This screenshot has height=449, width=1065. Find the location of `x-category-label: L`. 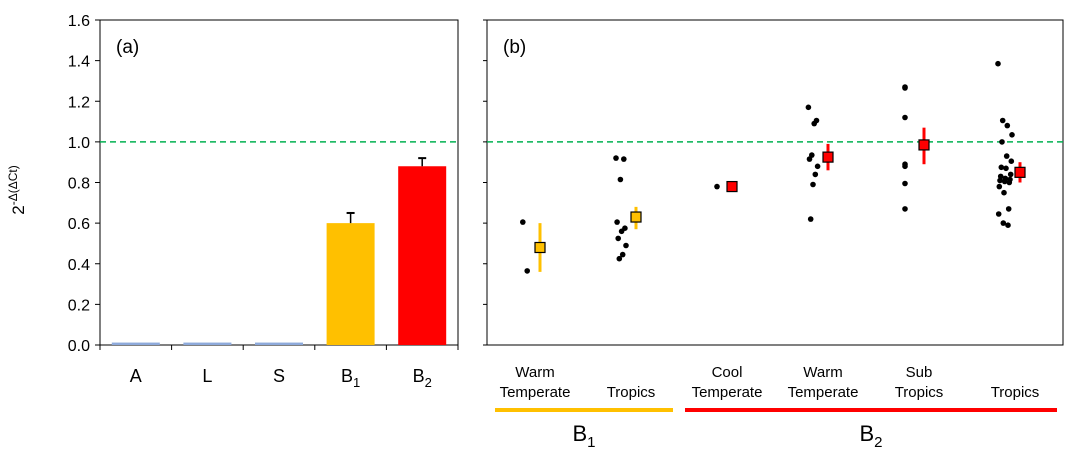

x-category-label: L is located at coordinates (207, 376).